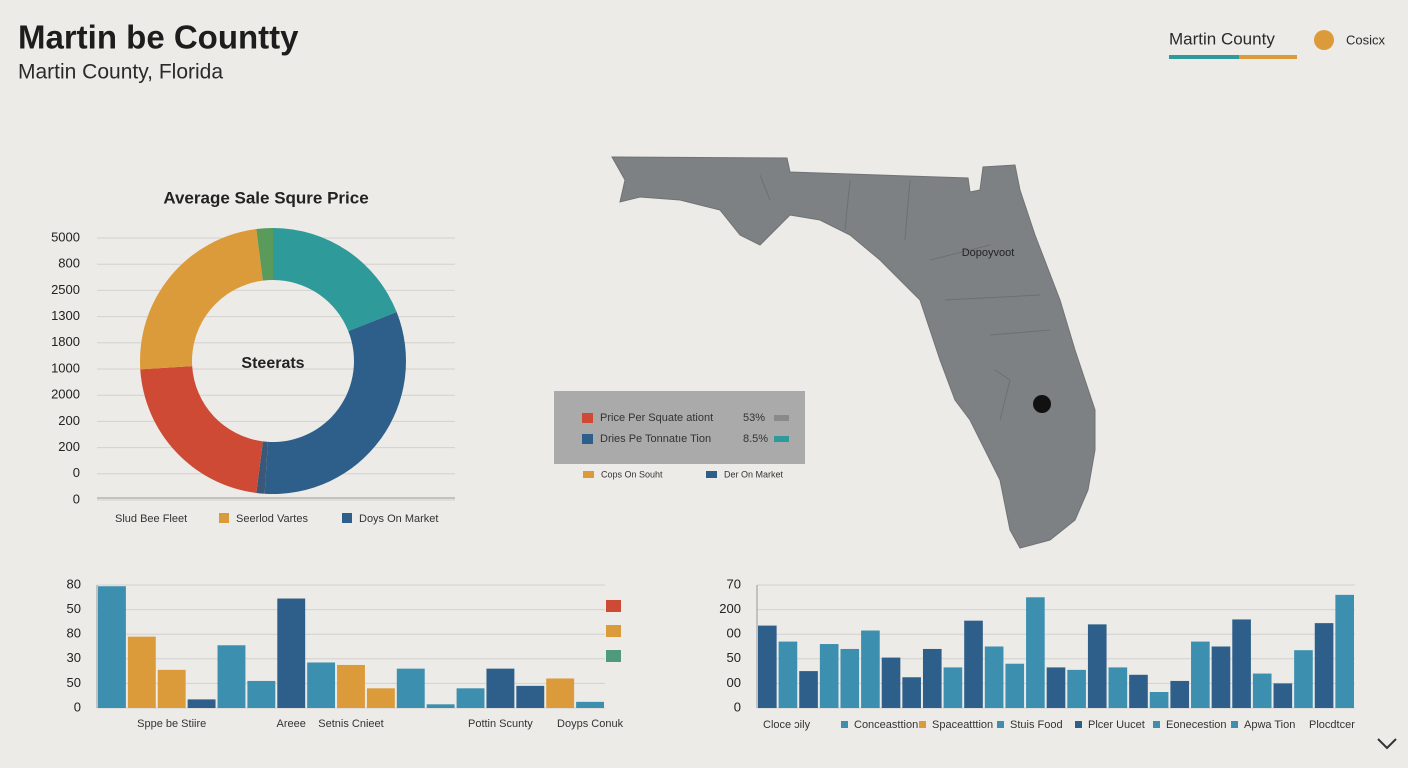 The image size is (1408, 768). Describe the element at coordinates (265, 197) in the screenshot. I see `chart-title: Average Sale Squre Price` at that location.